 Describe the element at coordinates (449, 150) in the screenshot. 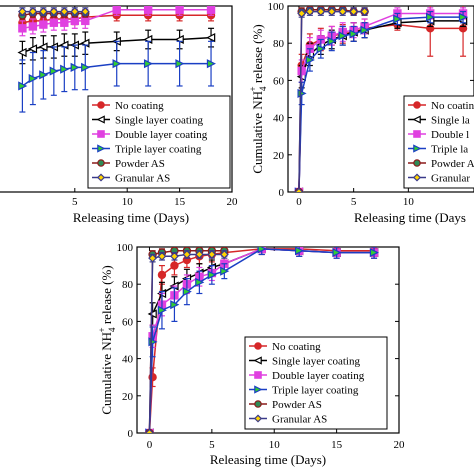

I see `legend-label: Triple la` at that location.